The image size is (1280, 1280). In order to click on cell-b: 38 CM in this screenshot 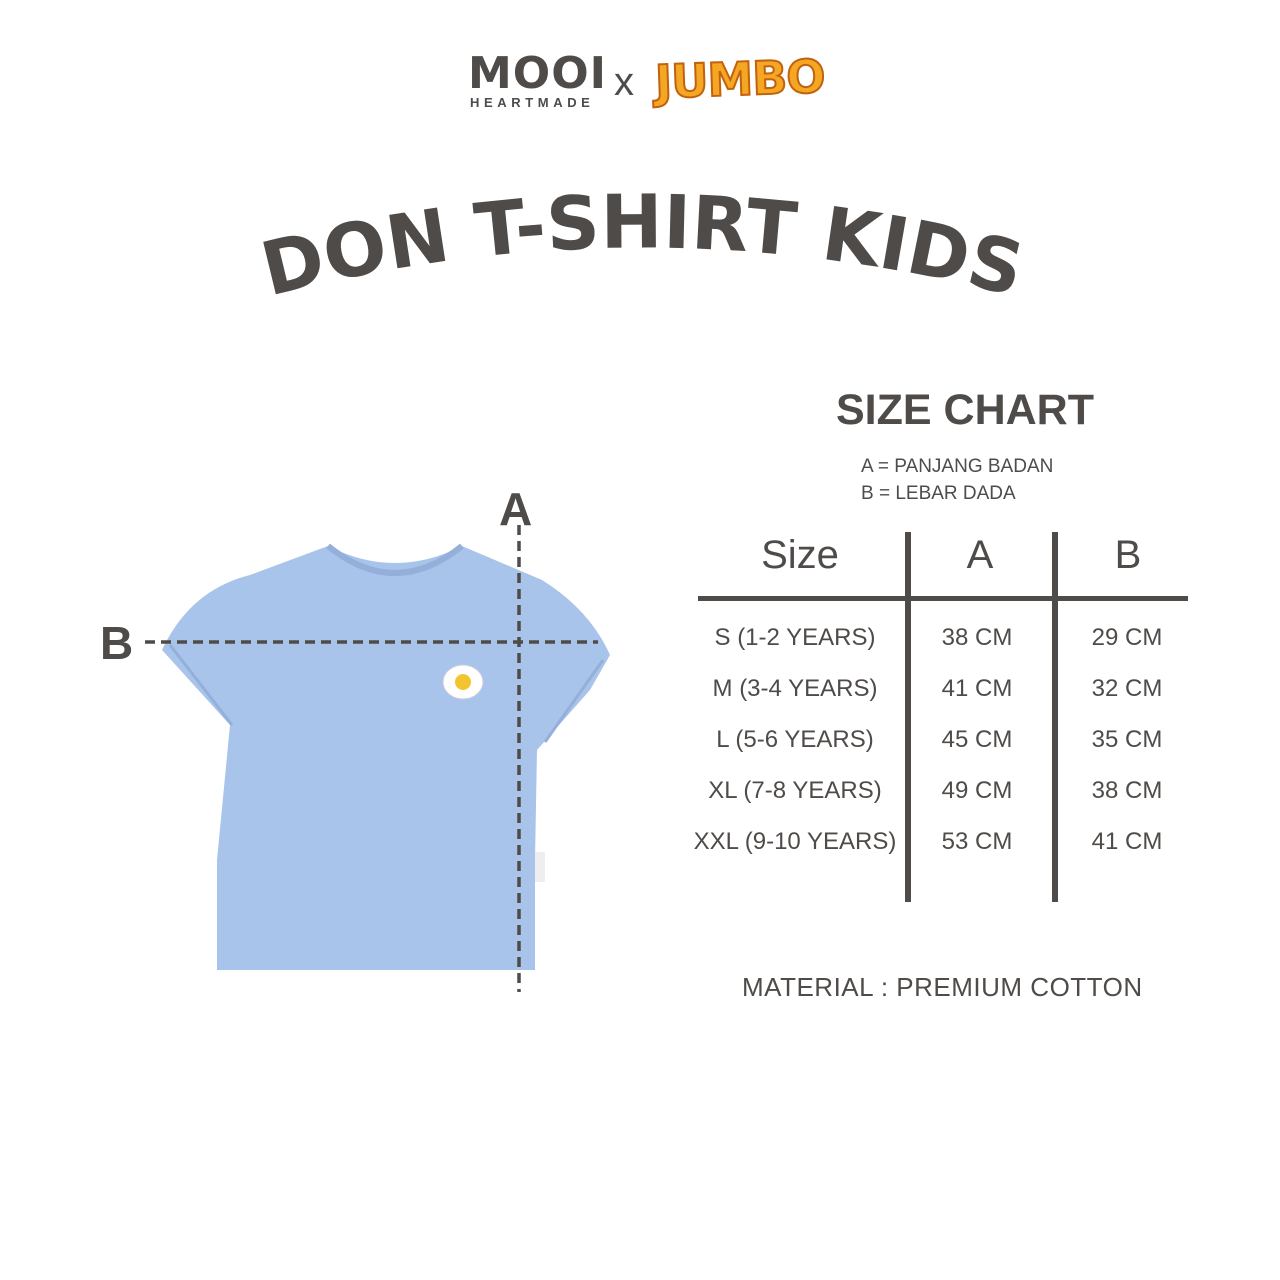, I will do `click(1127, 790)`.